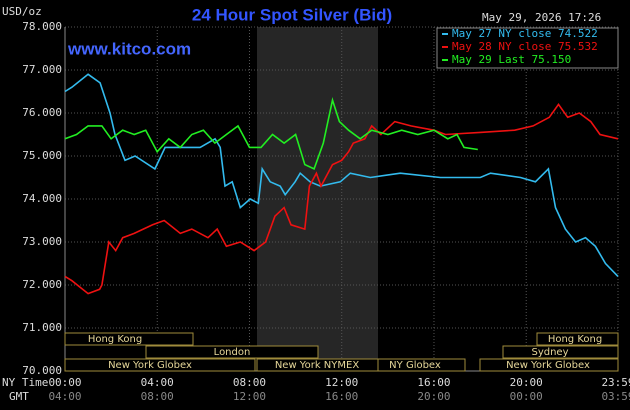  I want to click on y-tick-label: 72.000, so click(42, 284).